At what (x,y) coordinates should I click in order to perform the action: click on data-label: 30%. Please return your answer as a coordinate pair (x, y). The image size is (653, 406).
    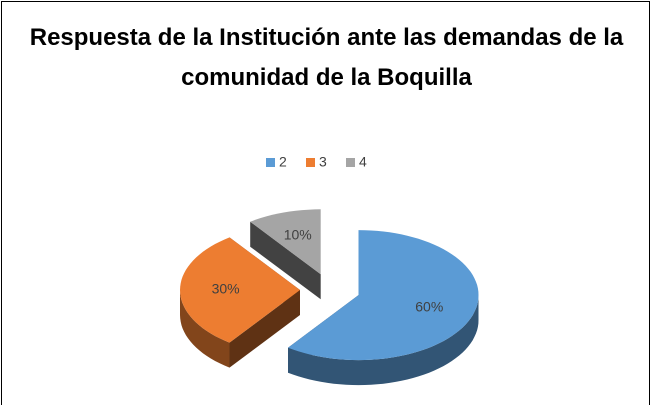
    Looking at the image, I should click on (226, 289).